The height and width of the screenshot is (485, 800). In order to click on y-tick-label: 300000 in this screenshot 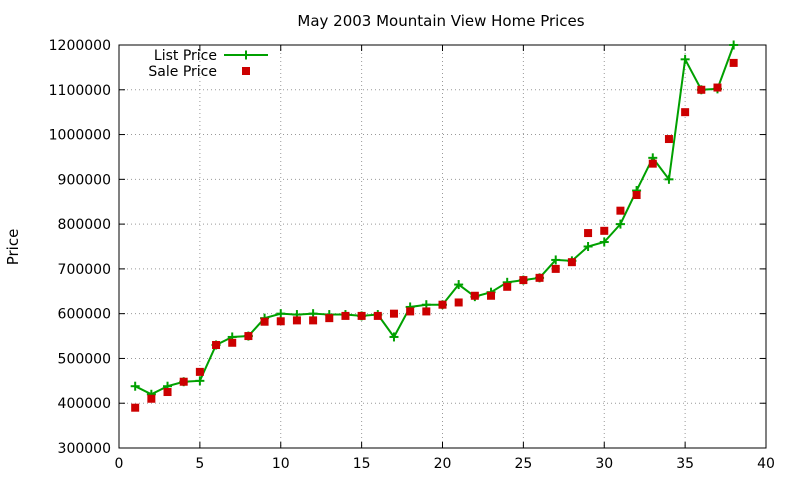, I will do `click(84, 449)`.